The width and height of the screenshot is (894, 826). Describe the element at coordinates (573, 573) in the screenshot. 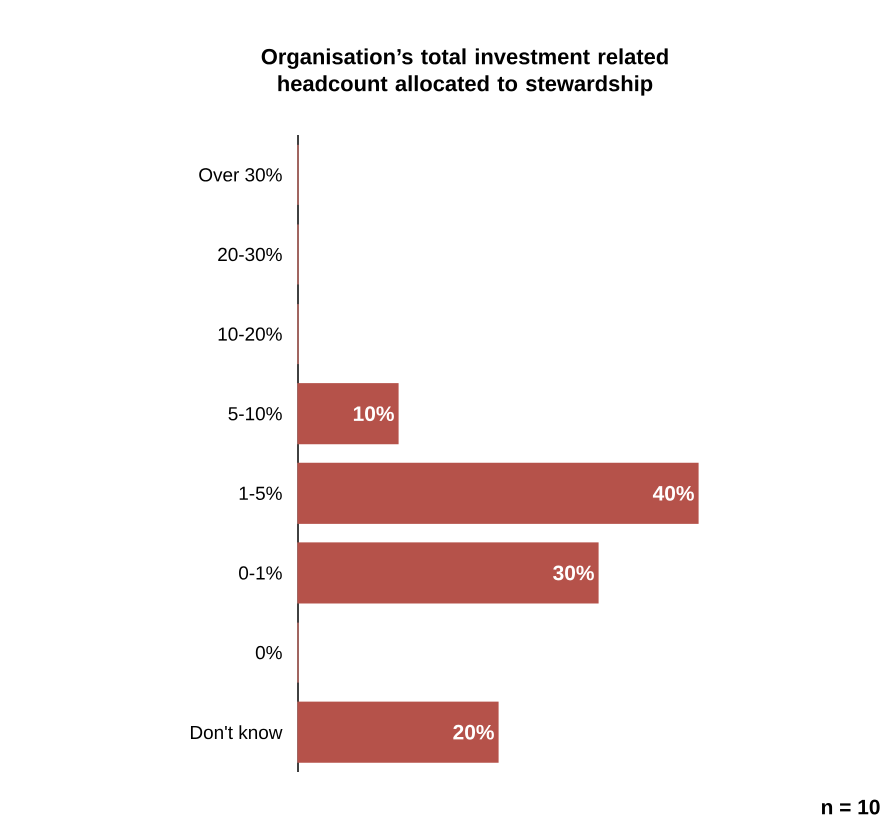

I see `data-label: 30%` at that location.